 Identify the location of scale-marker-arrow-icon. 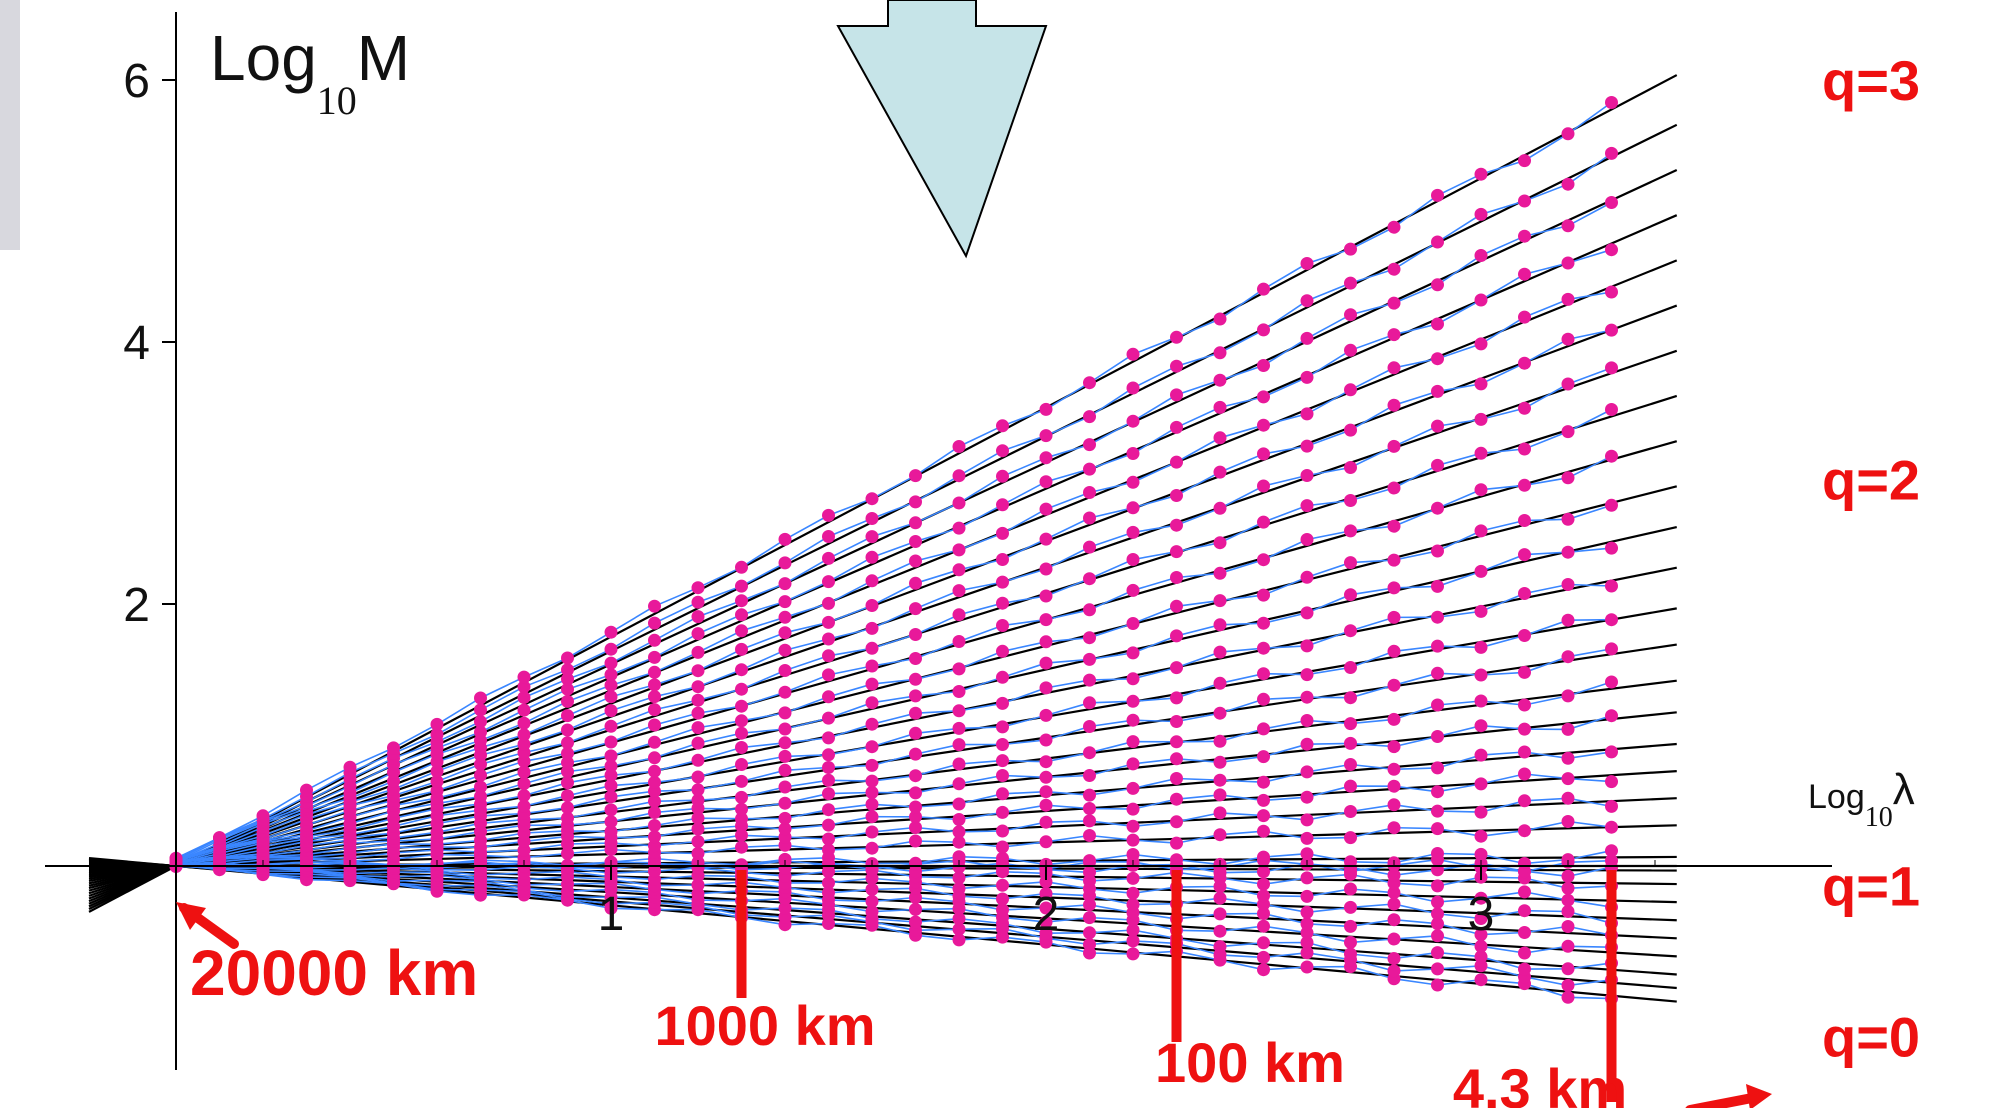
(1721, 1100).